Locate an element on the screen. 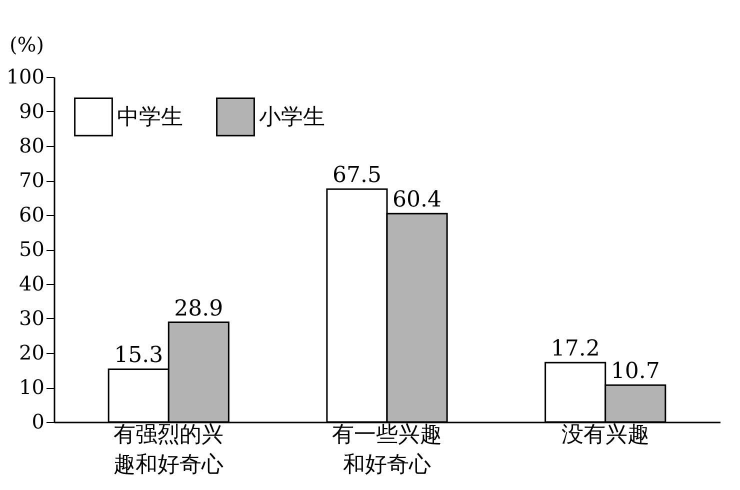 The height and width of the screenshot is (490, 740). x-tick-label: 有强烈的兴趣和好奇心 is located at coordinates (169, 450).